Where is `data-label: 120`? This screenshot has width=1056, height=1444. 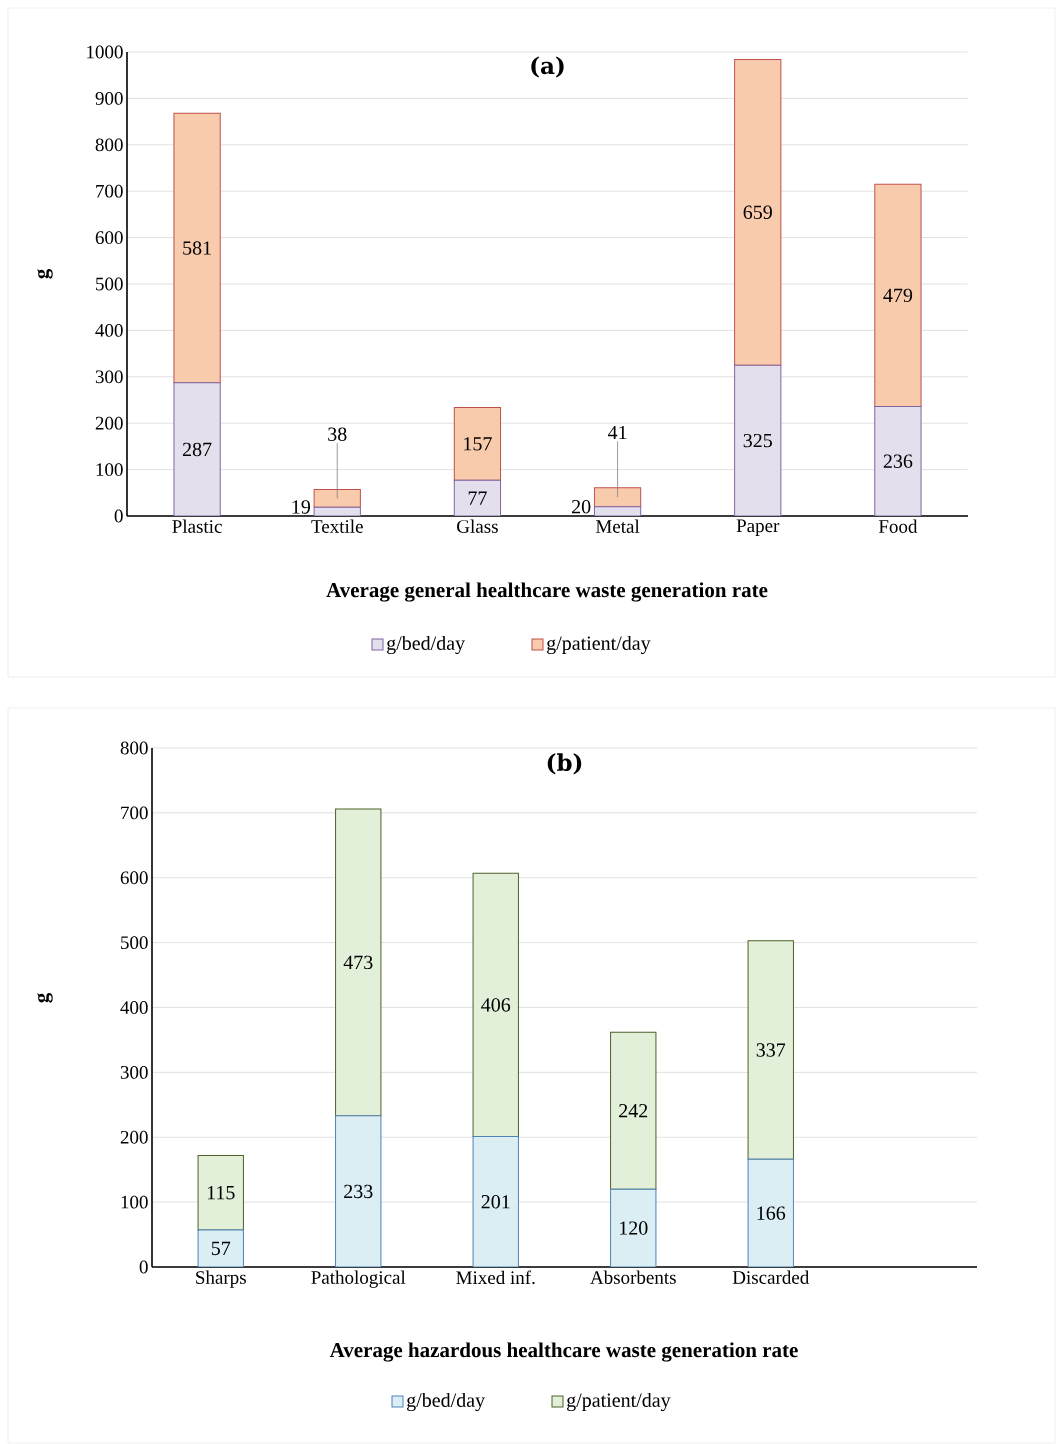
data-label: 120 is located at coordinates (634, 1228).